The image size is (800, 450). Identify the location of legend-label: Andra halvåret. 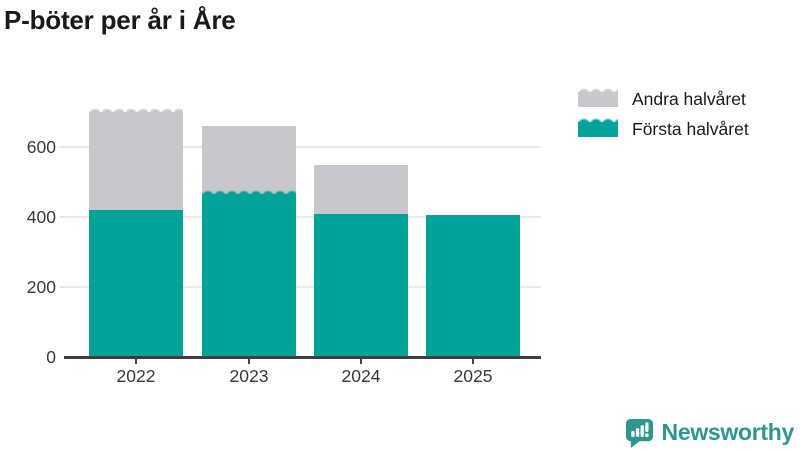
(689, 99).